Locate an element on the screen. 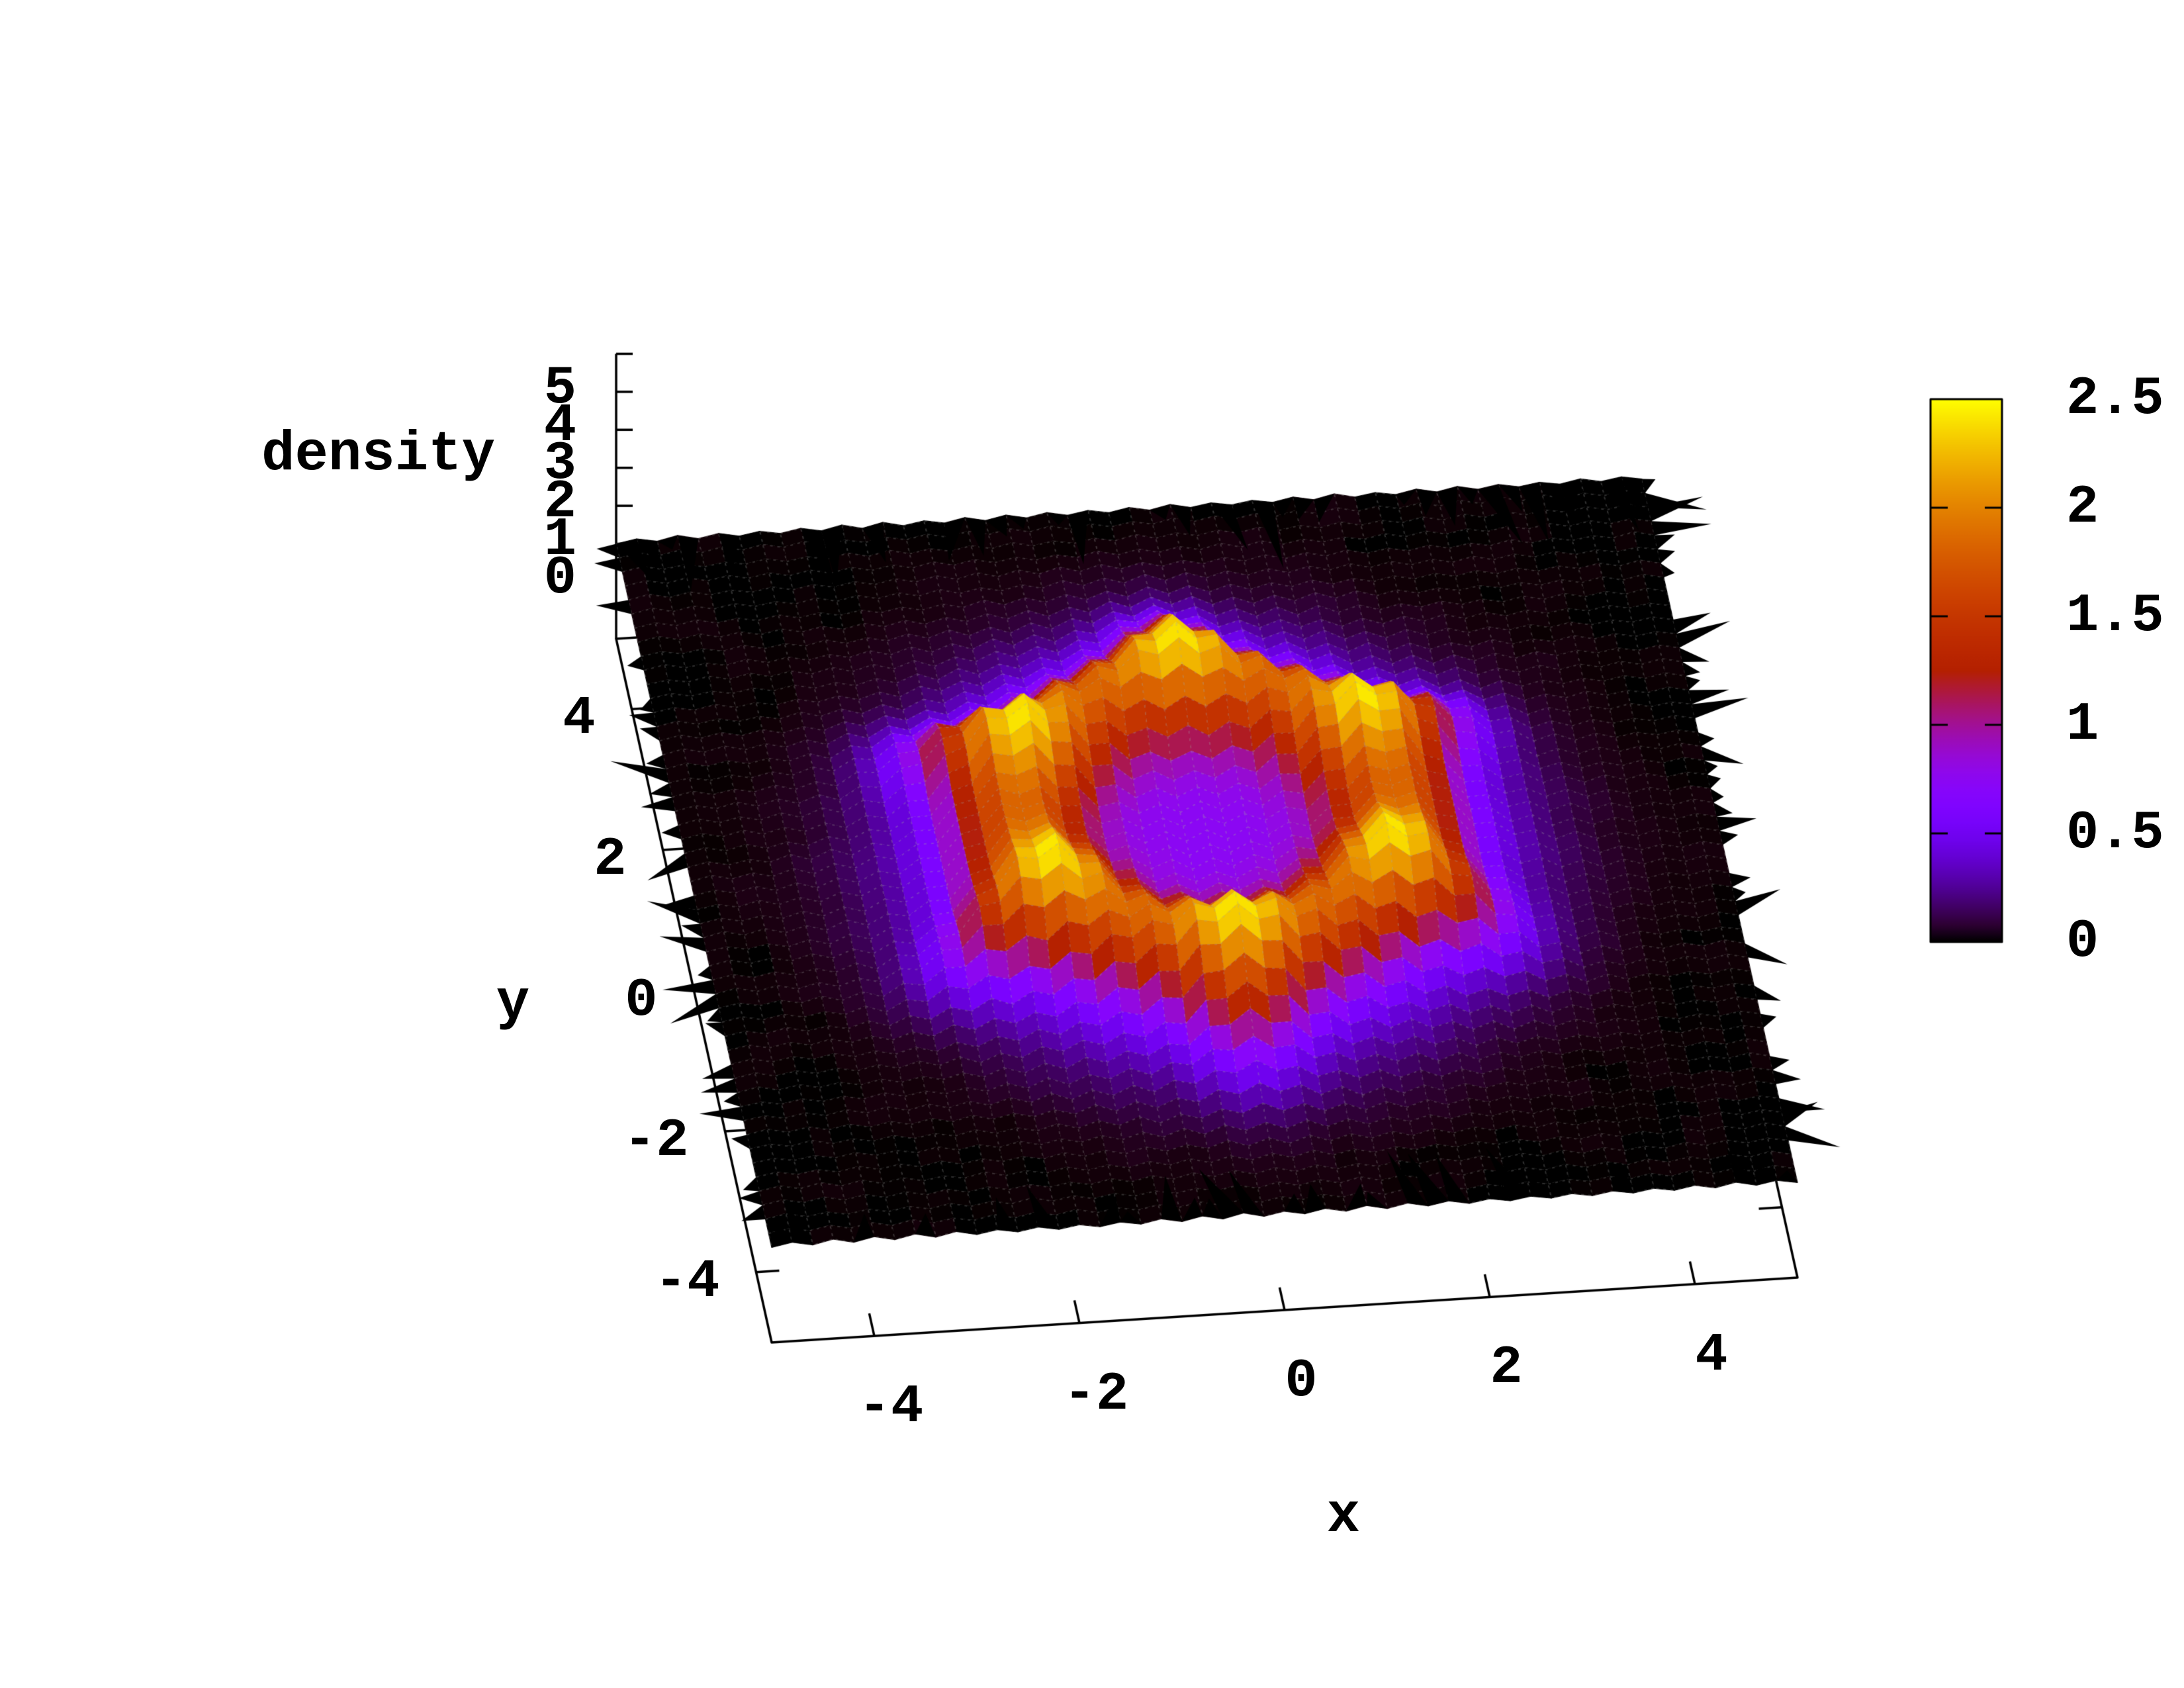 Image resolution: width=2184 pixels, height=1688 pixels. x-tick-label: 4 is located at coordinates (1712, 1355).